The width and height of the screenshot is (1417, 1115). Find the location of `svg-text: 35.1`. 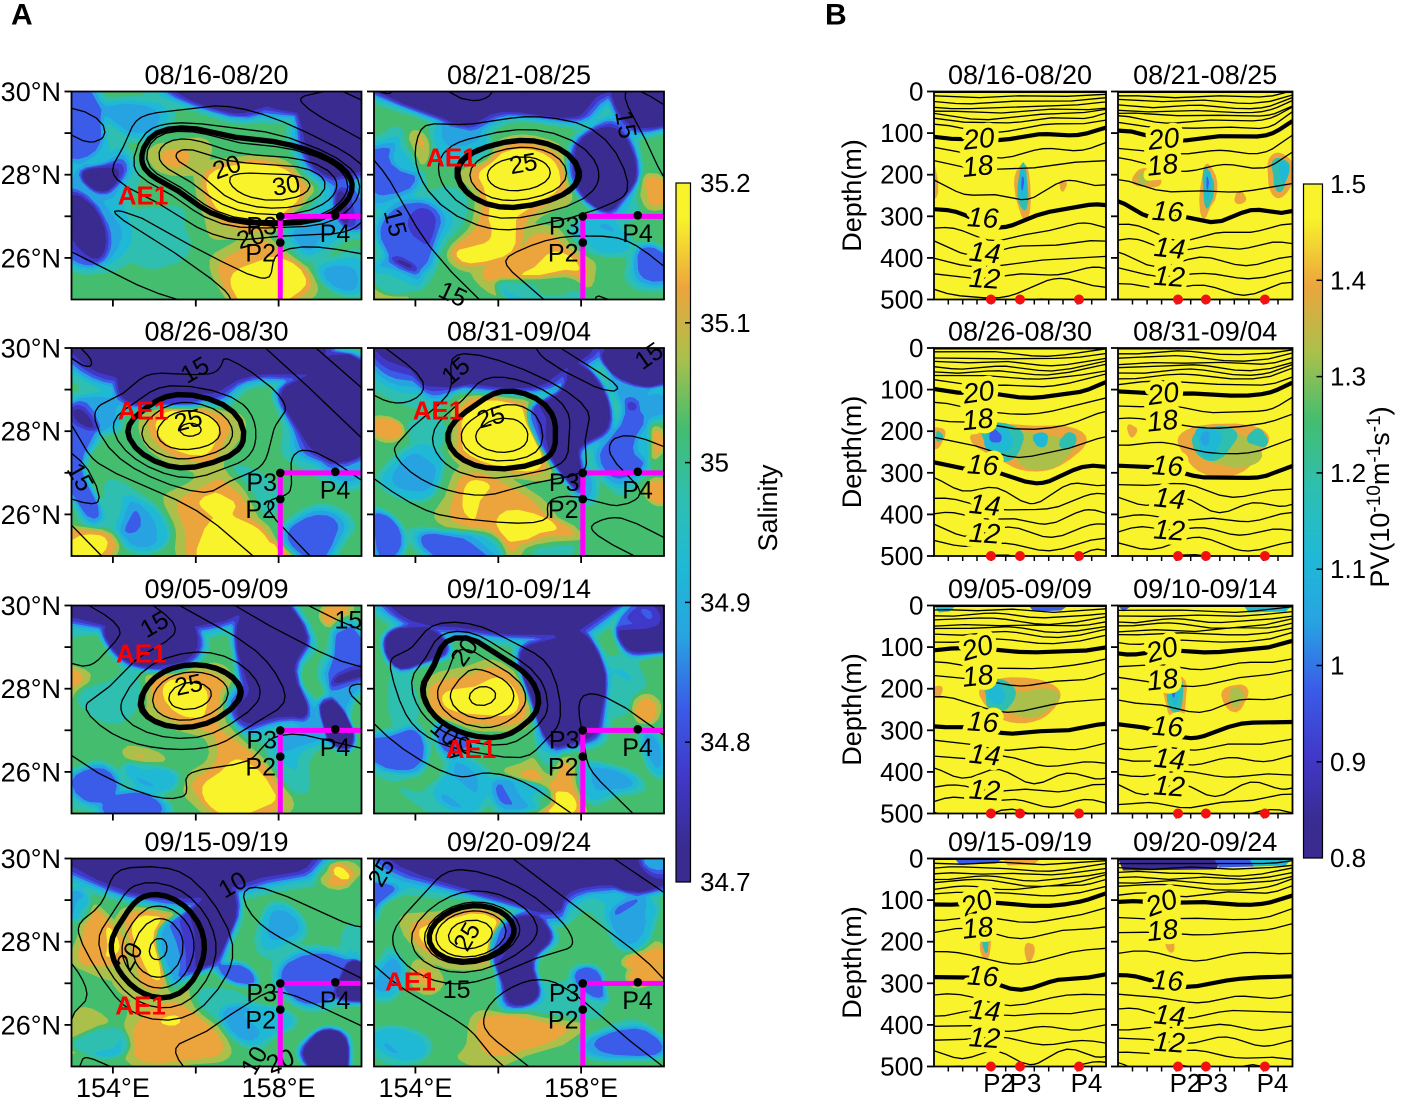

svg-text: 35.1 is located at coordinates (725, 323).